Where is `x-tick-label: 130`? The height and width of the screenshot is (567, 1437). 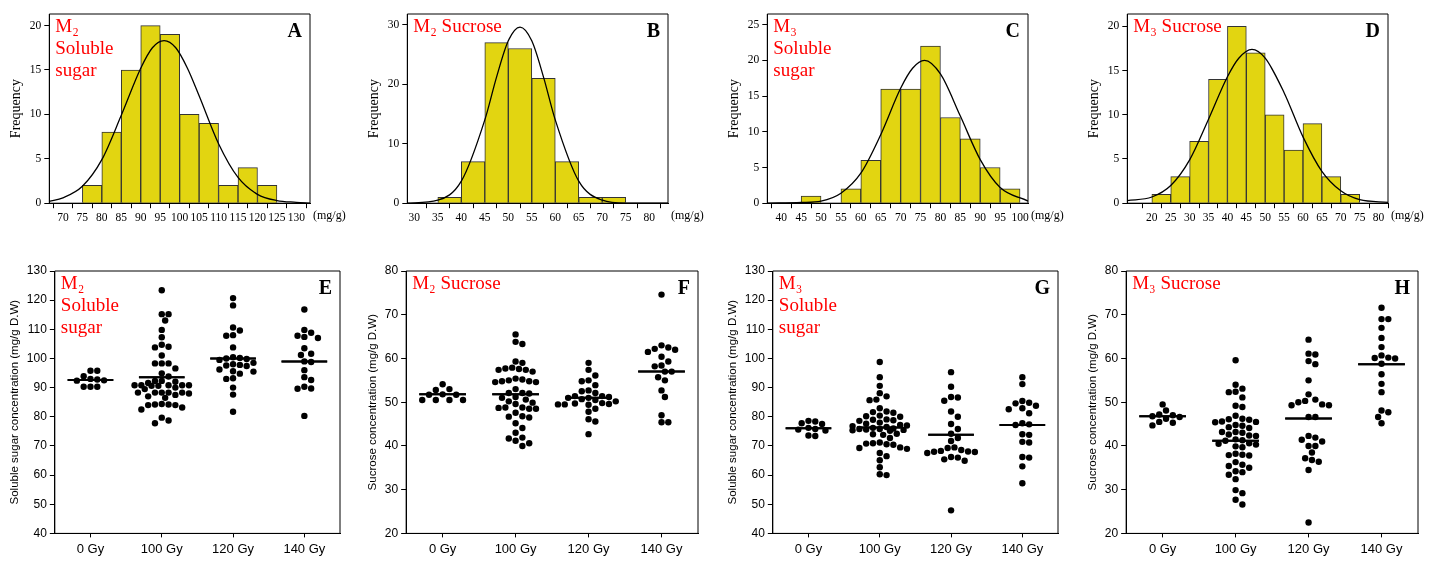
x-tick-label: 130 is located at coordinates (296, 217).